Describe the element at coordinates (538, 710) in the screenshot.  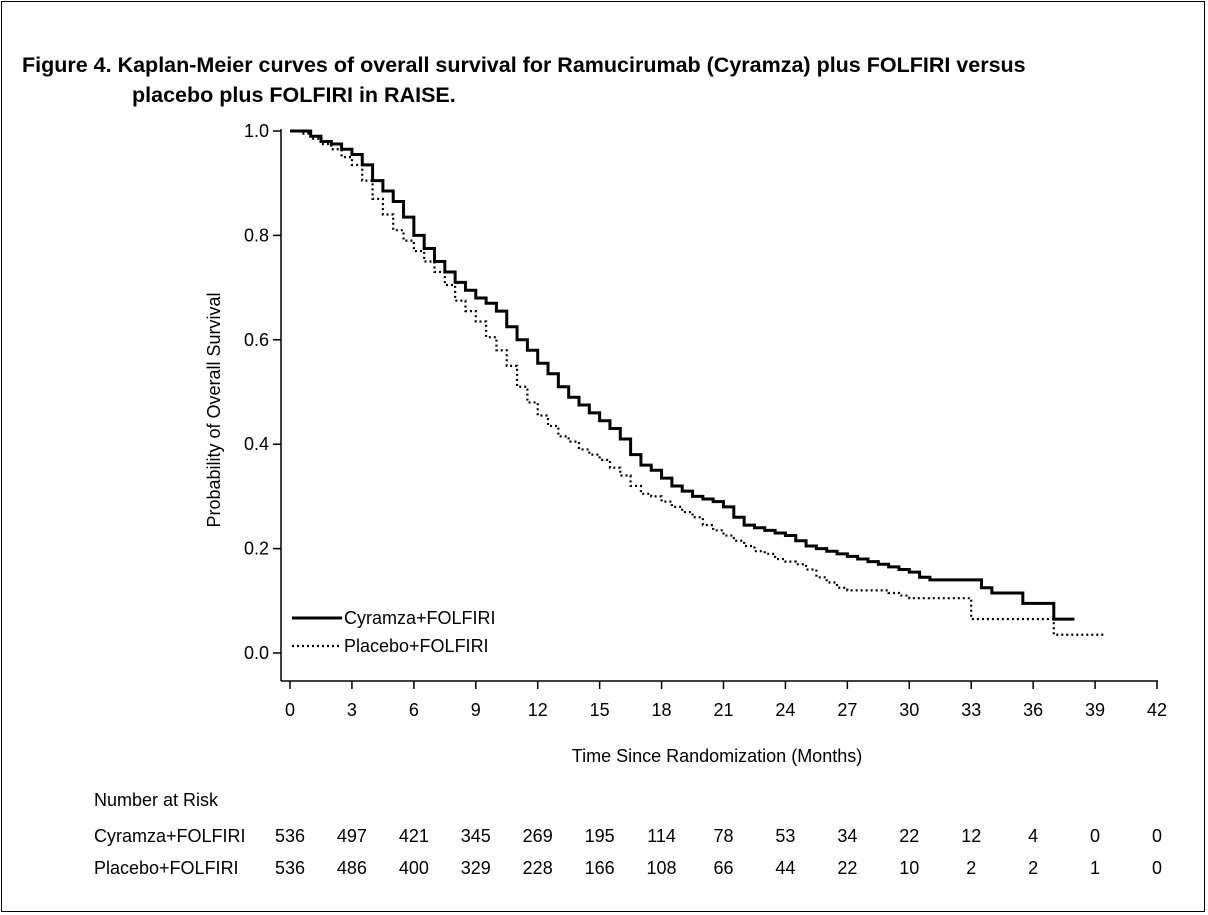
I see `x-tick-label: 12` at that location.